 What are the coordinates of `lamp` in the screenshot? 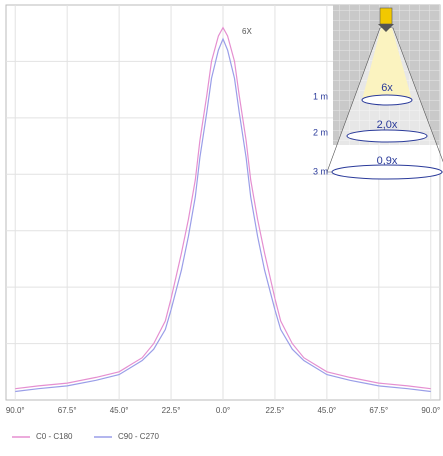 It's located at (386, 16).